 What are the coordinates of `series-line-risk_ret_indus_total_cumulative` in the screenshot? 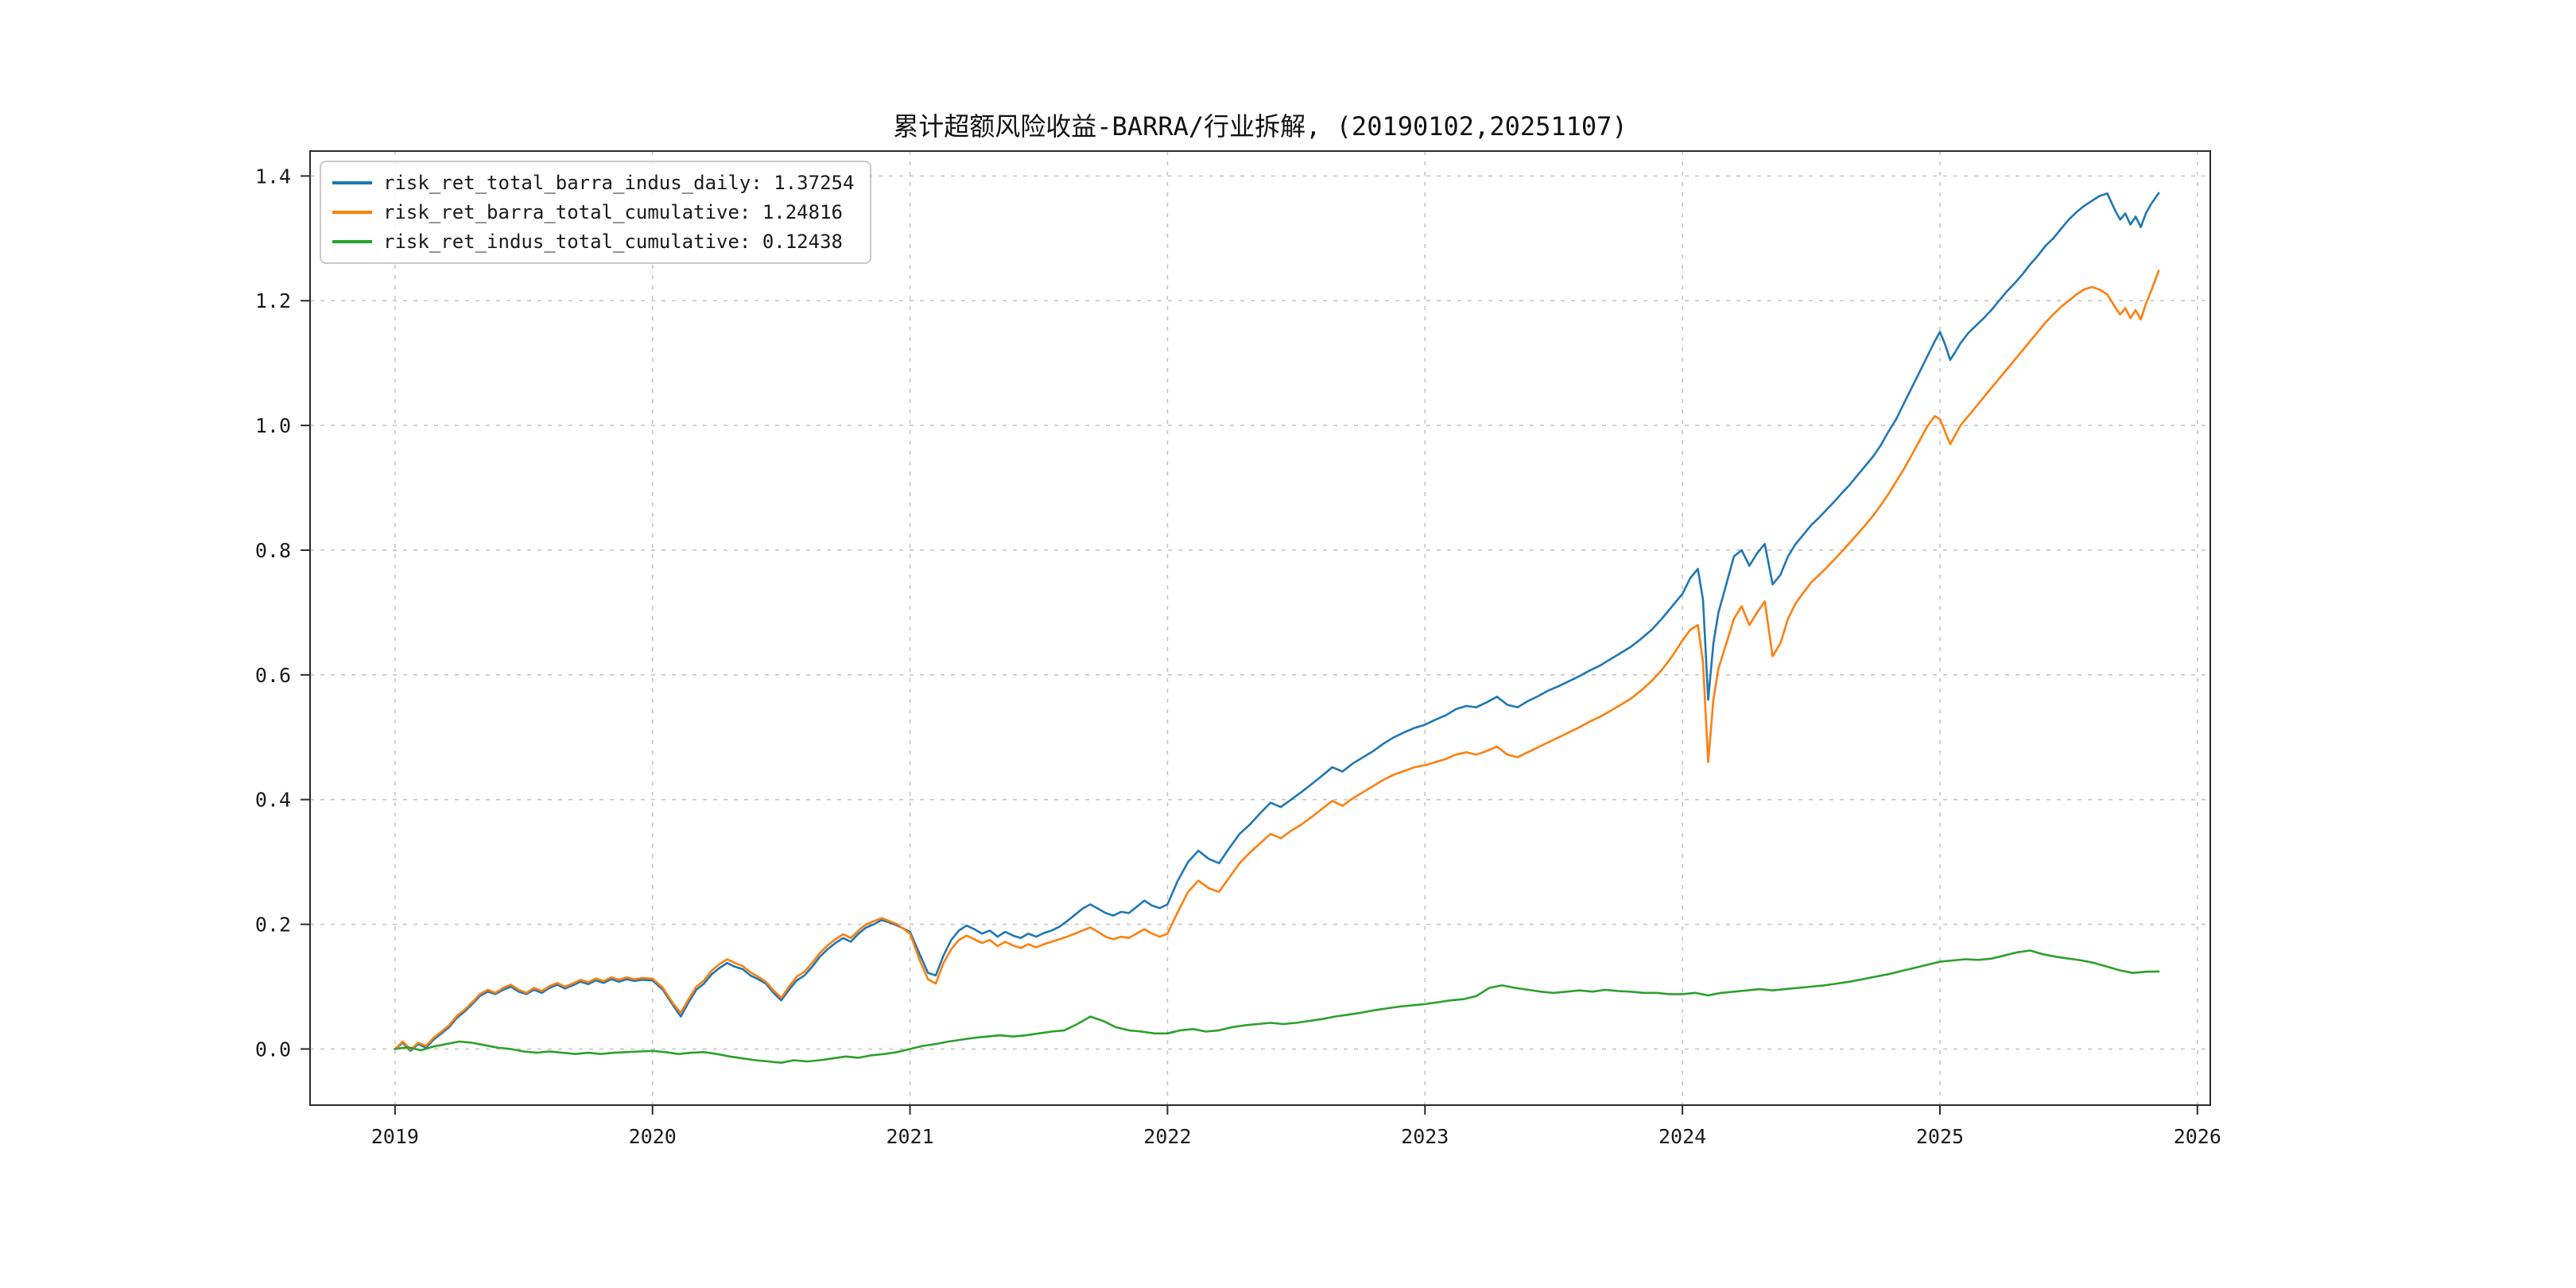 It's located at (1277, 1006).